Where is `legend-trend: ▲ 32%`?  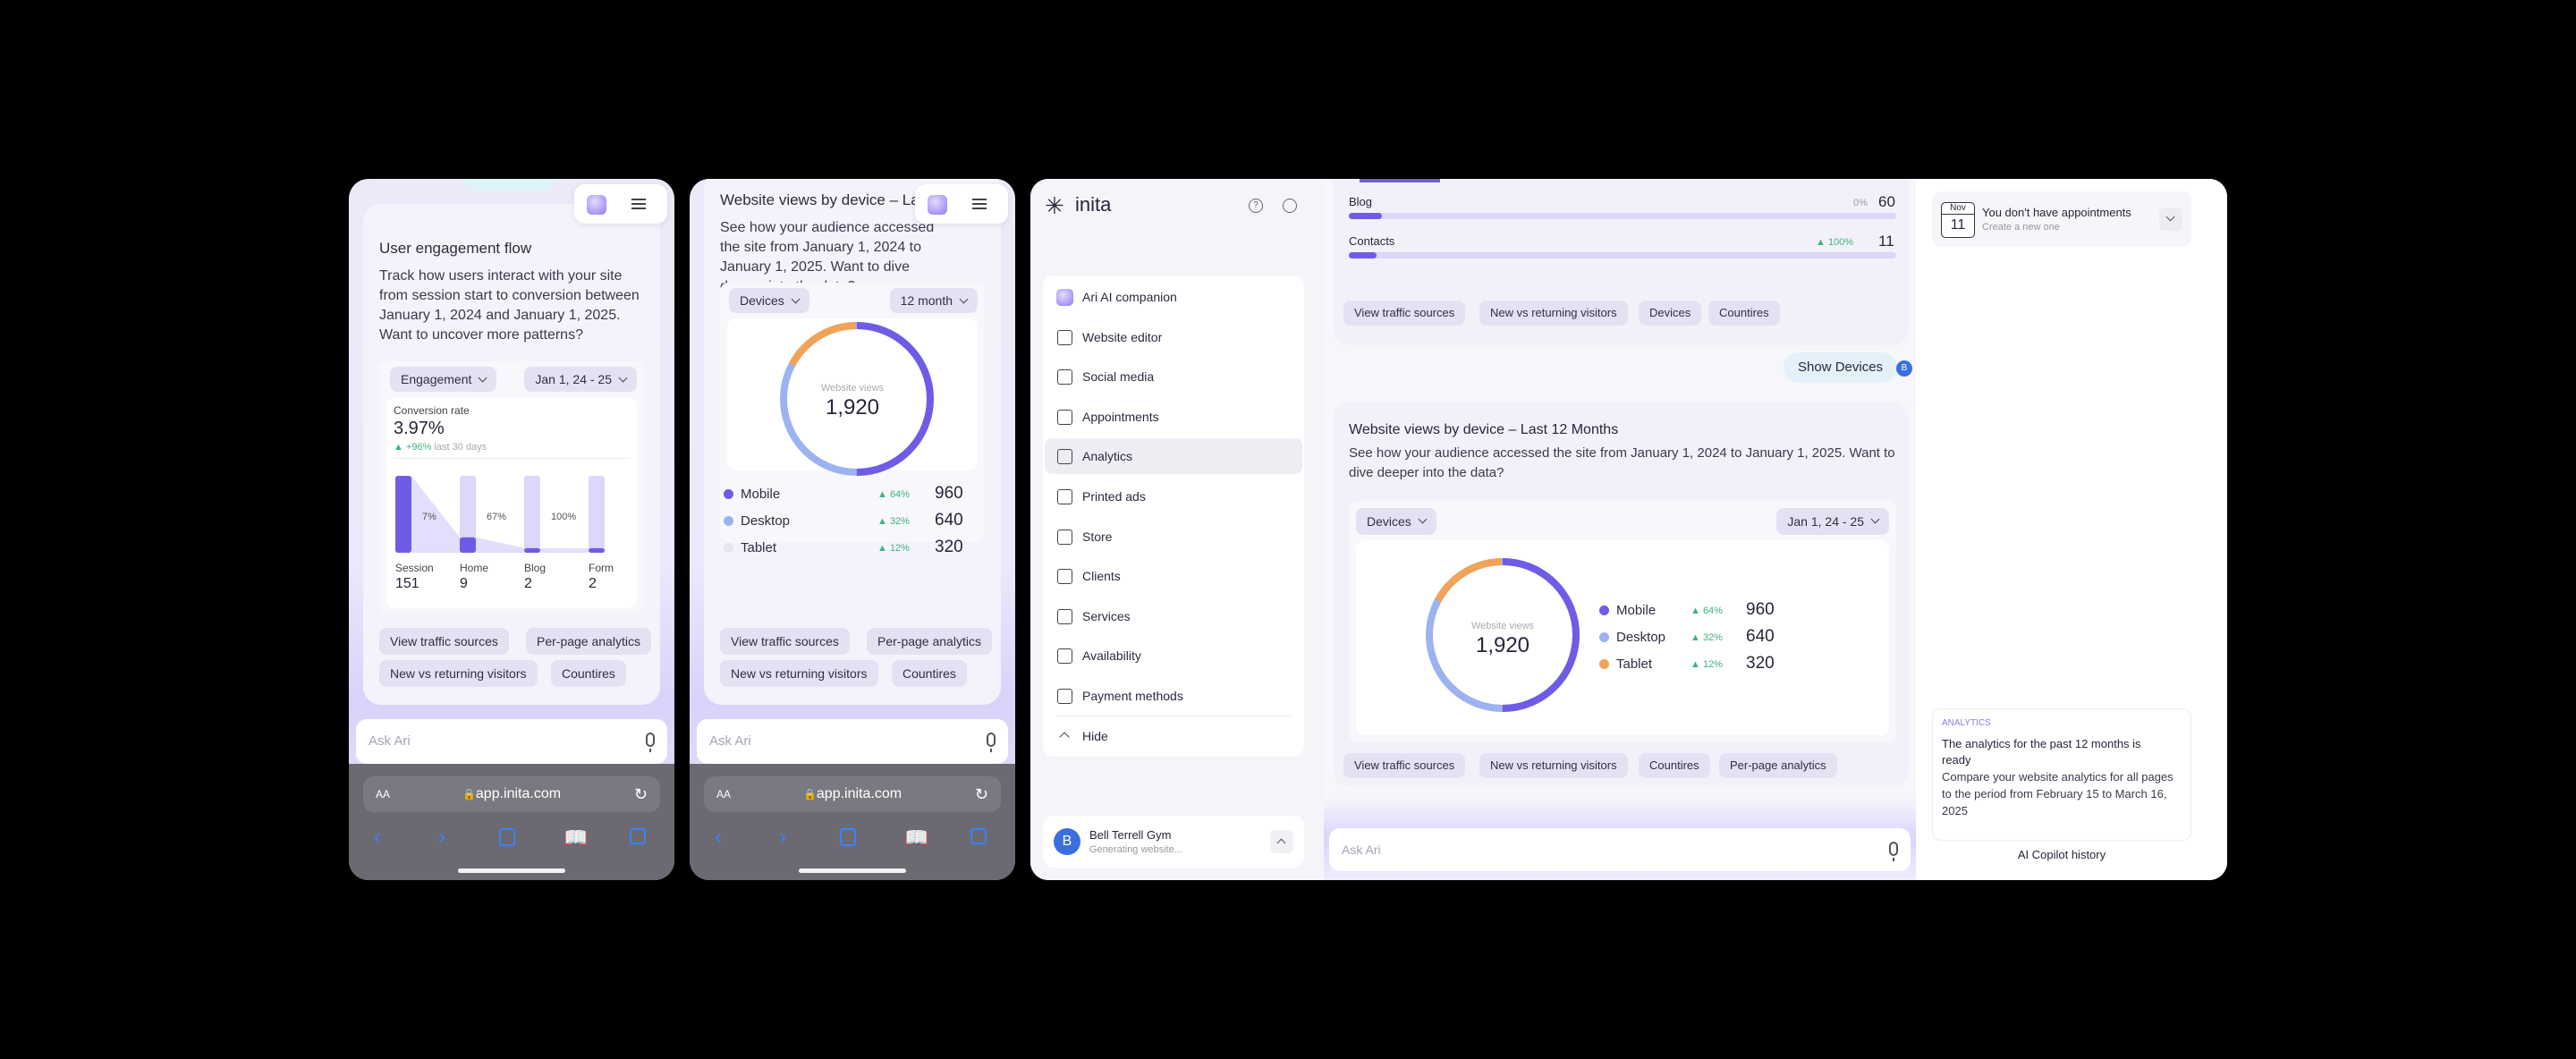 legend-trend: ▲ 32% is located at coordinates (1706, 637).